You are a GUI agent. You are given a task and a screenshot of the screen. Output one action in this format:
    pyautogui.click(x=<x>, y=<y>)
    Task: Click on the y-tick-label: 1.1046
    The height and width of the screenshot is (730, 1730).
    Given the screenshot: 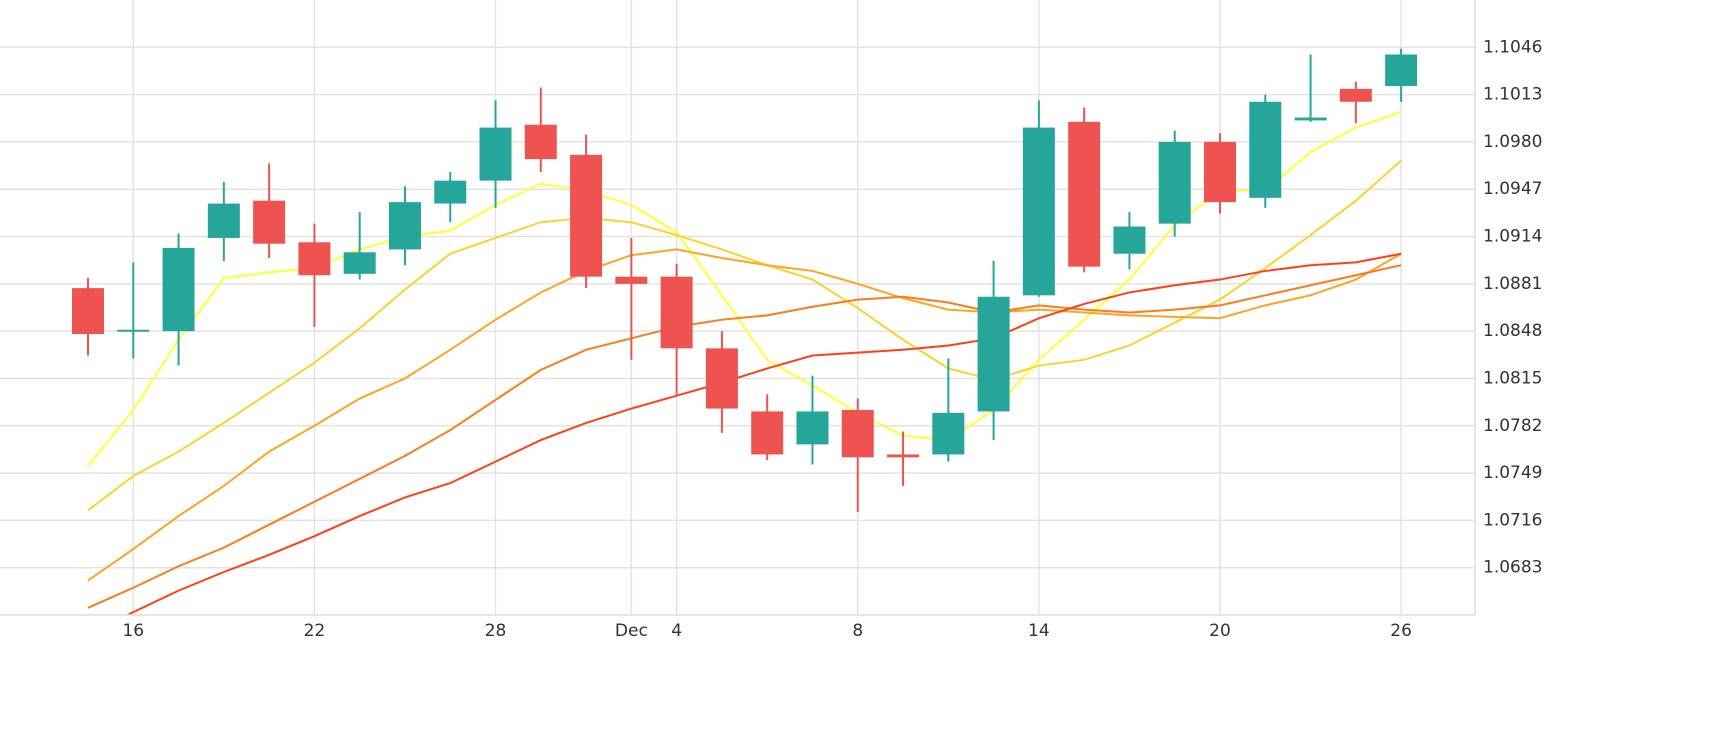 What is the action you would take?
    pyautogui.click(x=1512, y=47)
    